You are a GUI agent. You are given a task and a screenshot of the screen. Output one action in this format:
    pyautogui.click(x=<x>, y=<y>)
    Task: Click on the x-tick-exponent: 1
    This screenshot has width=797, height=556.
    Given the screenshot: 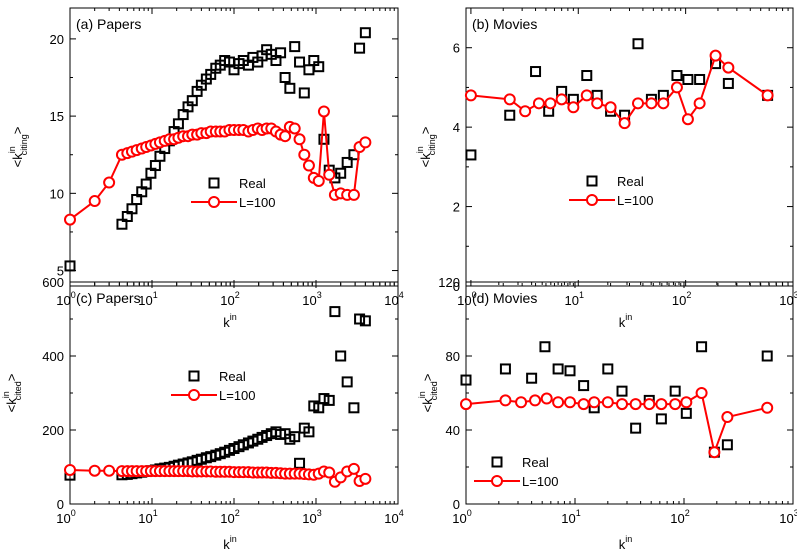 What is the action you would take?
    pyautogui.click(x=578, y=513)
    